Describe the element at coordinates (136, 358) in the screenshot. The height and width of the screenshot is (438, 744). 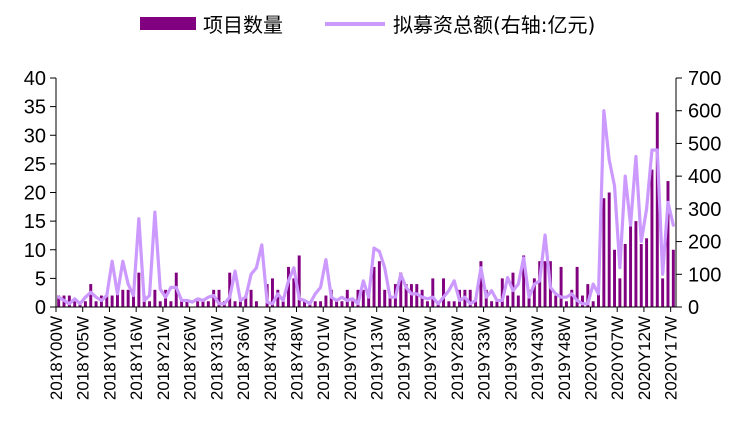
I see `x-tick-label: 2018Y16W` at that location.